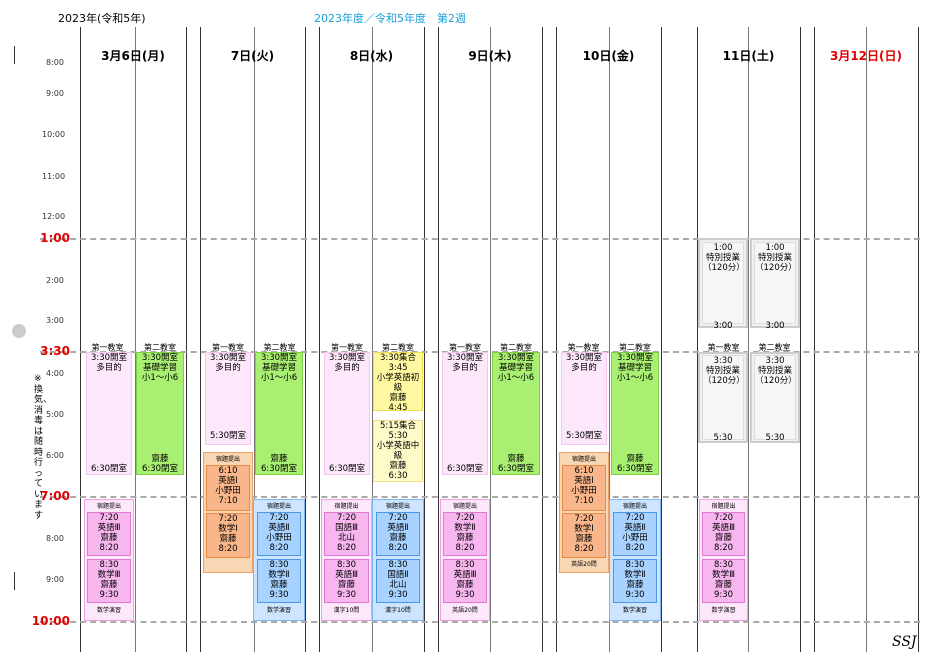 This screenshot has width=940, height=664. Describe the element at coordinates (775, 361) in the screenshot. I see `start: 3:30` at that location.